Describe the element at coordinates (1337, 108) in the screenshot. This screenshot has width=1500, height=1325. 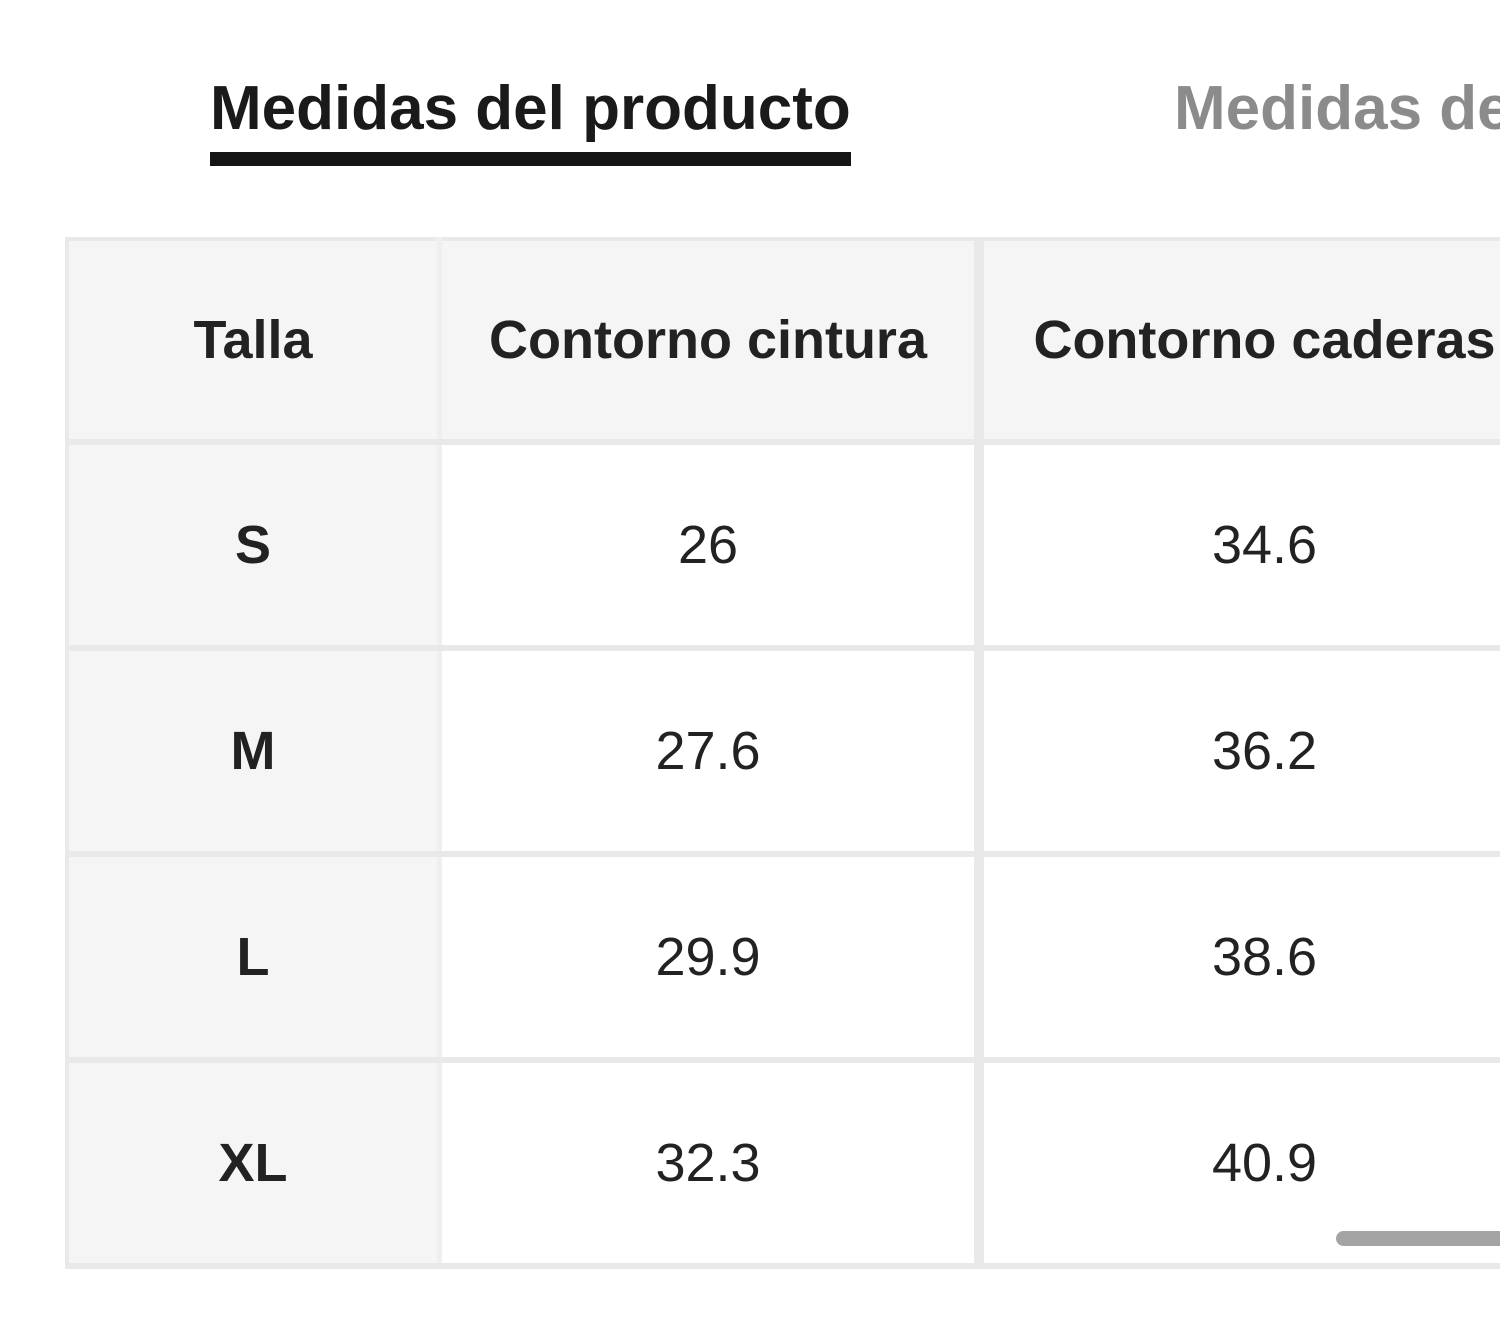
I see `tab-body-measurements: Medidas de` at that location.